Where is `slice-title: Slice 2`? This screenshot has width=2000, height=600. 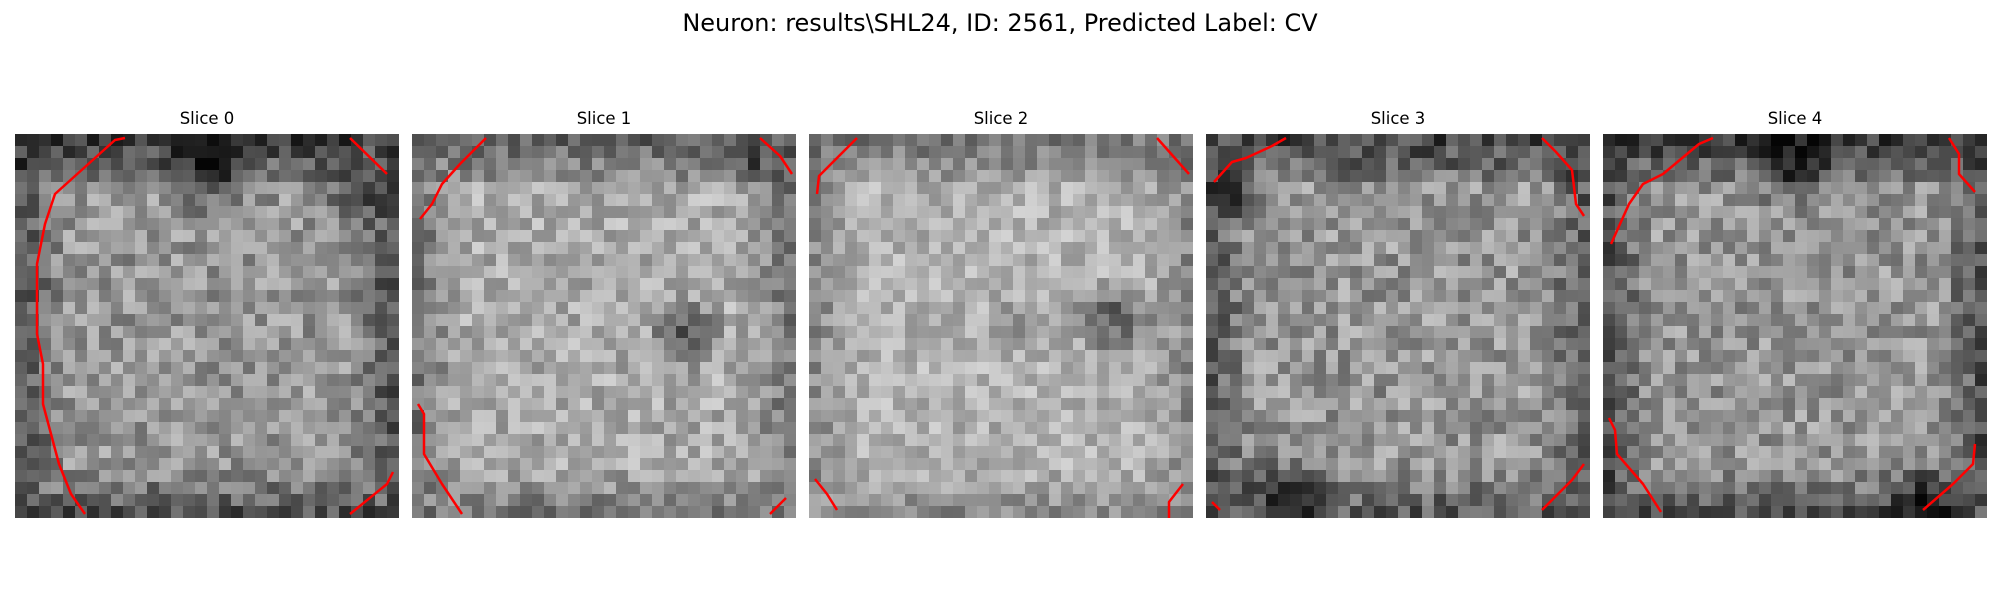 slice-title: Slice 2 is located at coordinates (1001, 118).